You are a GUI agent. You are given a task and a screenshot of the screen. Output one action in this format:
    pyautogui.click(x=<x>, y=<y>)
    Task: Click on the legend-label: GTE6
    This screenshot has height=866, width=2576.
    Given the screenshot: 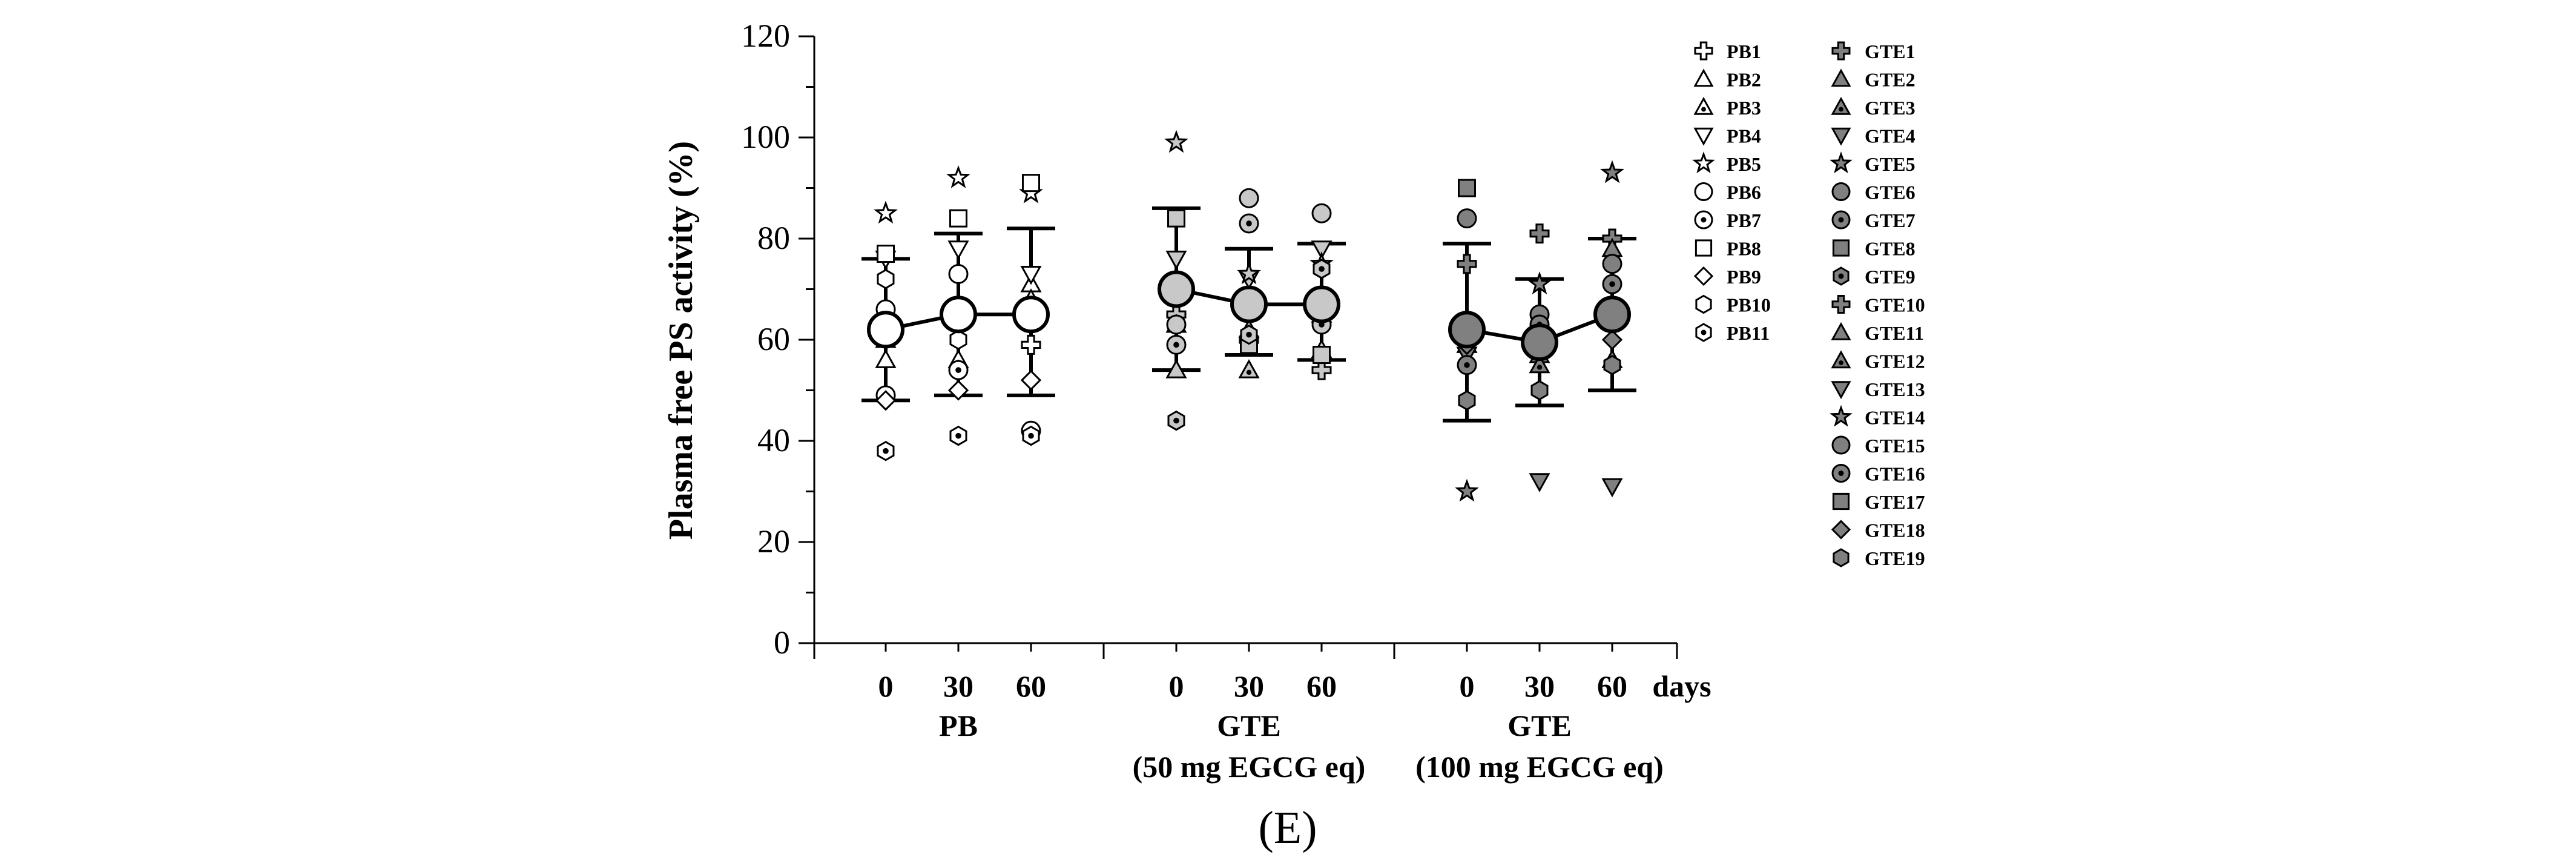 What is the action you would take?
    pyautogui.click(x=1890, y=192)
    